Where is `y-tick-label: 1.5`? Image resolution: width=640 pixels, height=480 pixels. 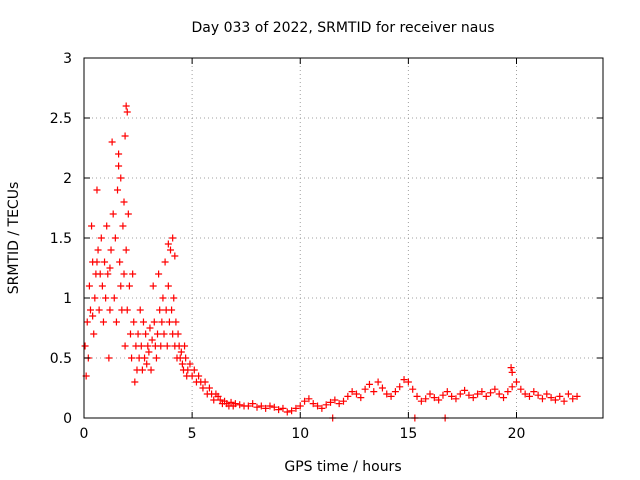 y-tick-label: 1.5 is located at coordinates (61, 239).